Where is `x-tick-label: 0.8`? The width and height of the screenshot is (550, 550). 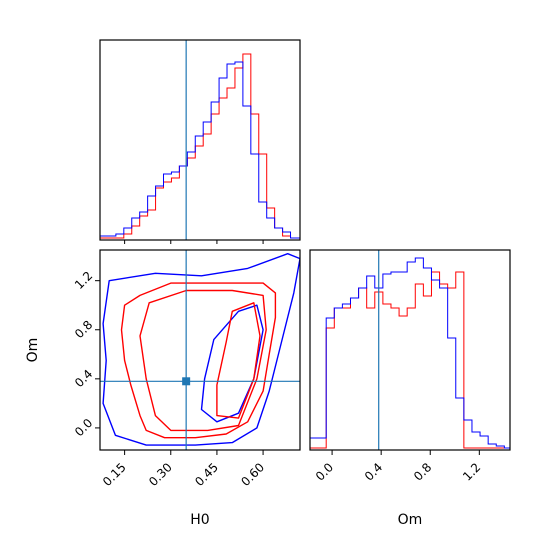
x-tick-label: 0.8 is located at coordinates (422, 471).